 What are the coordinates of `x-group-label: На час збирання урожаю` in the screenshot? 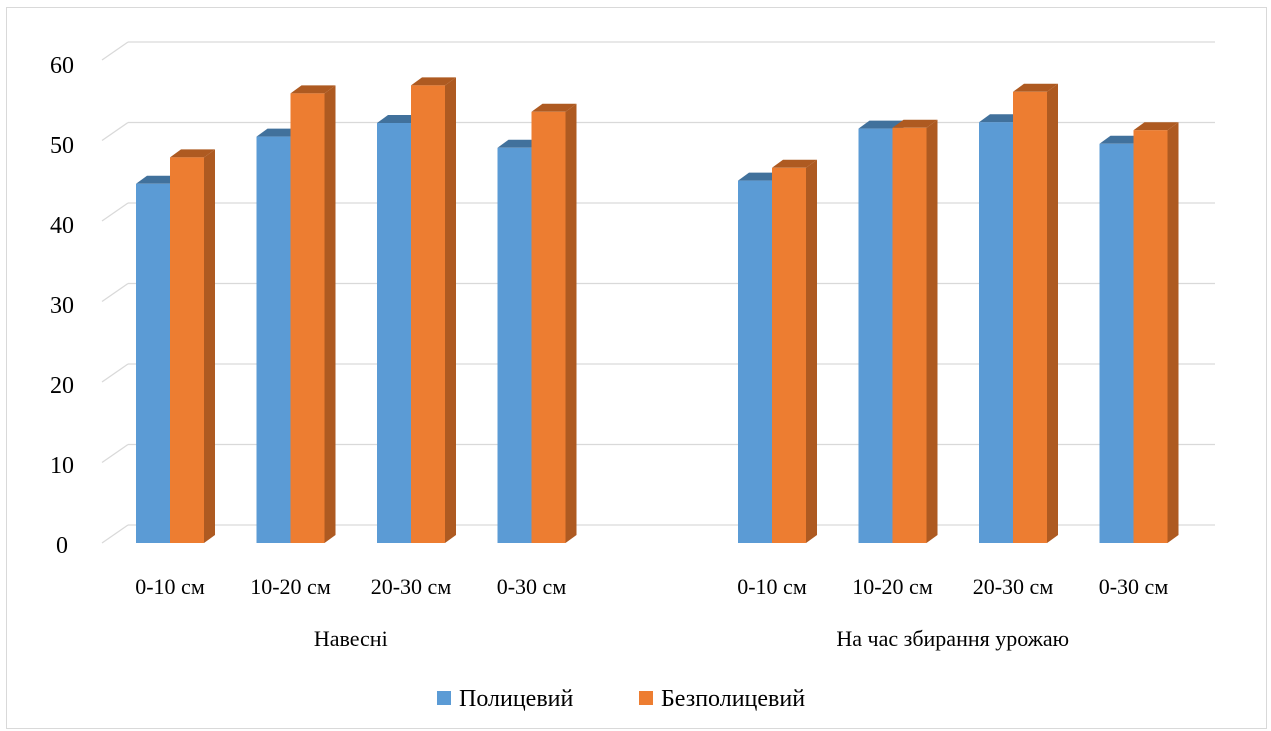 It's located at (952, 638).